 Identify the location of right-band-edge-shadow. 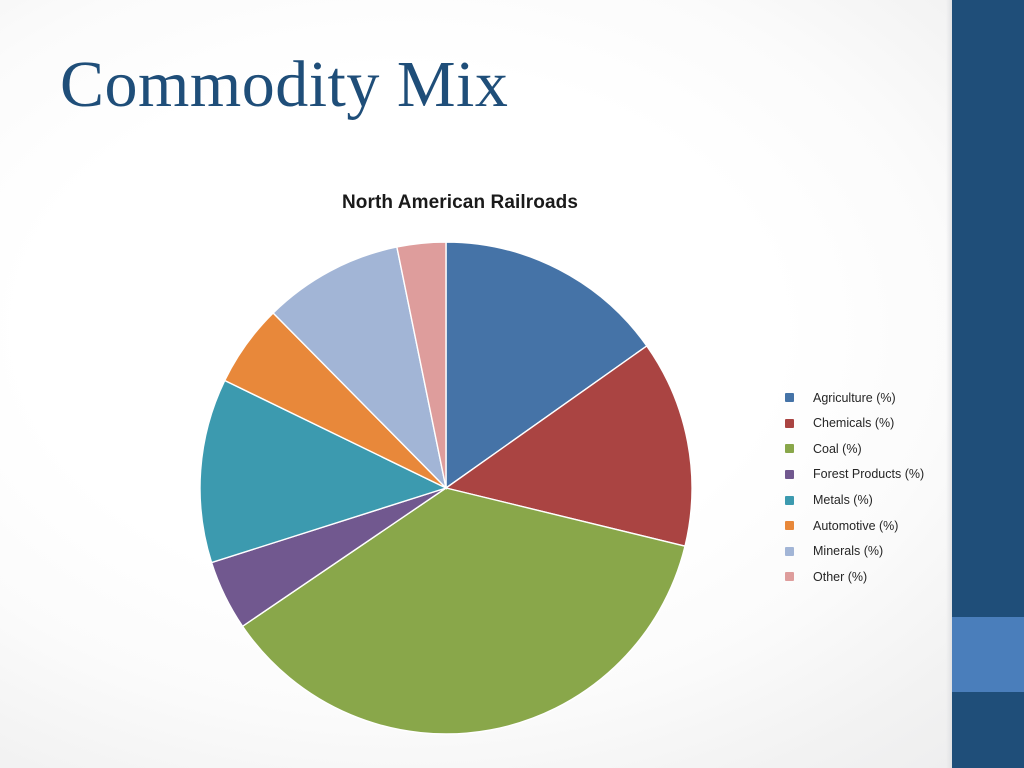
(949, 384).